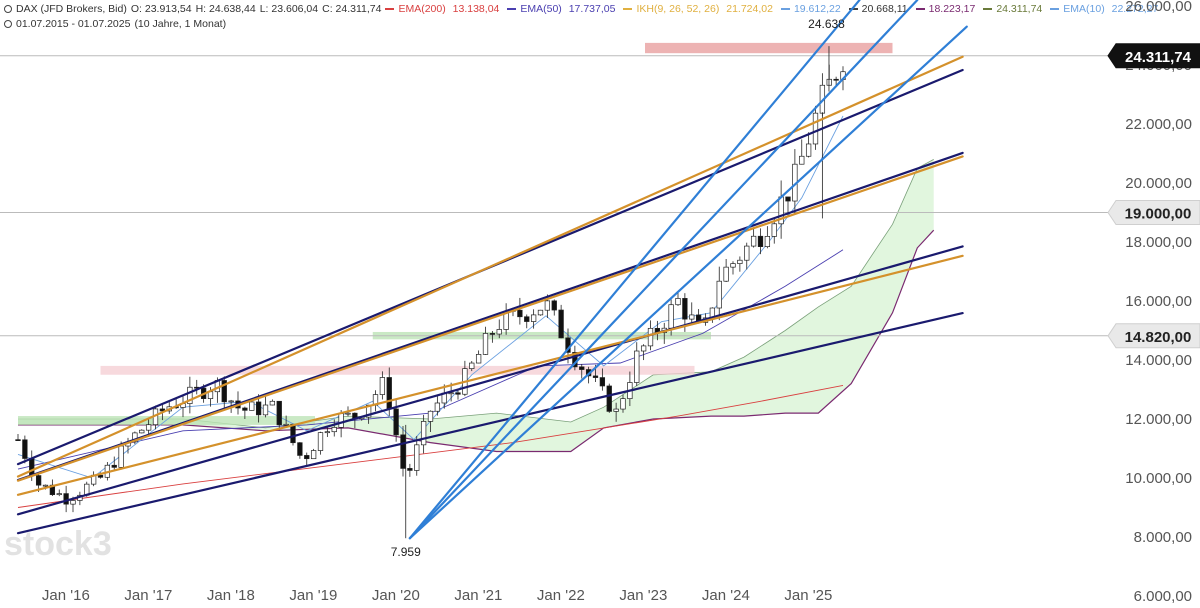 This screenshot has height=608, width=1200. I want to click on x-tick-label: Jan '20, so click(396, 595).